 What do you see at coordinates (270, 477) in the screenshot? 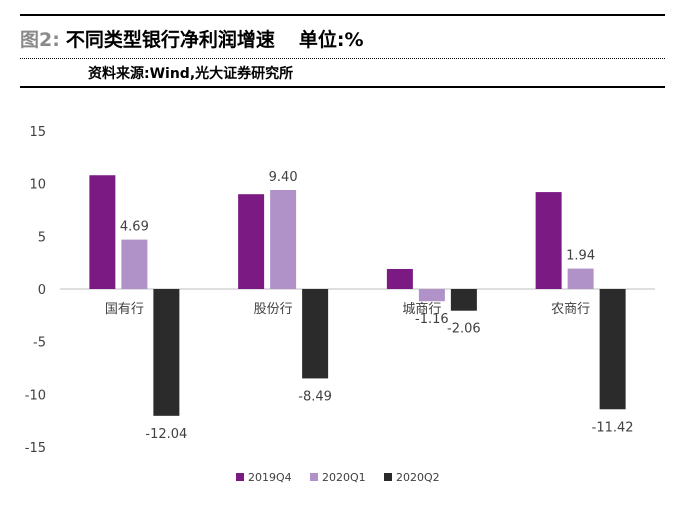
I see `legend-label: 2019Q4` at bounding box center [270, 477].